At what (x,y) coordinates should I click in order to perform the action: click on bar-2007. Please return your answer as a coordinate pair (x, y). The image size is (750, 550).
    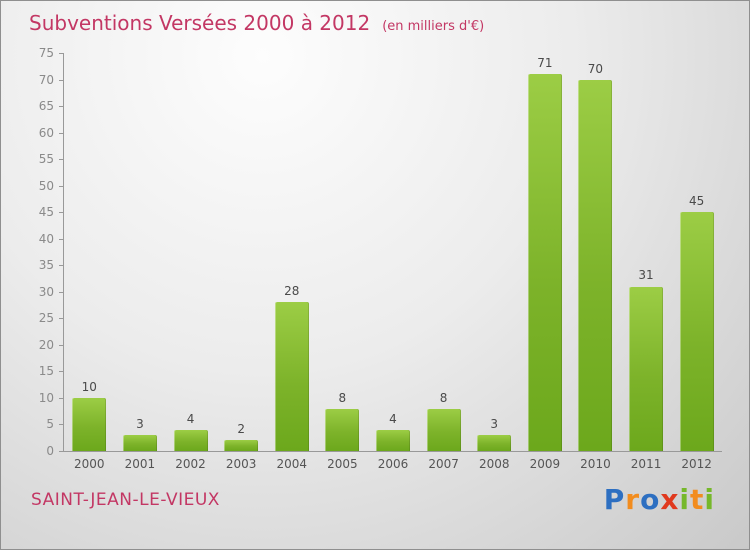
    Looking at the image, I should click on (443, 429).